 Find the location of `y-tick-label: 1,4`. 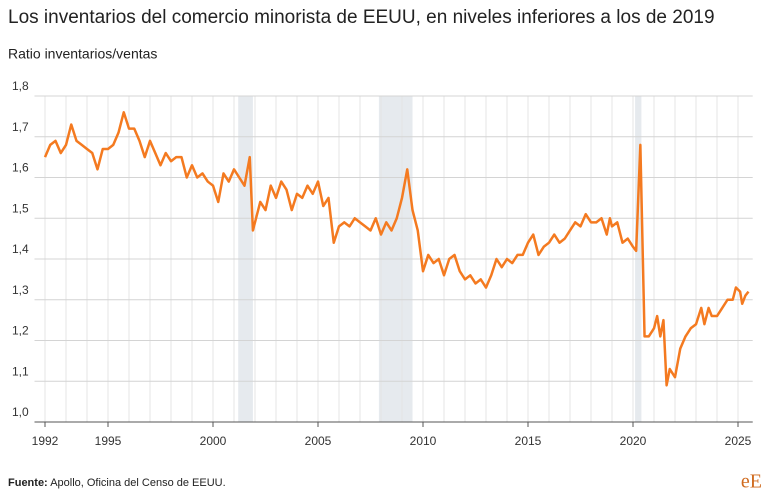

y-tick-label: 1,4 is located at coordinates (20, 249).